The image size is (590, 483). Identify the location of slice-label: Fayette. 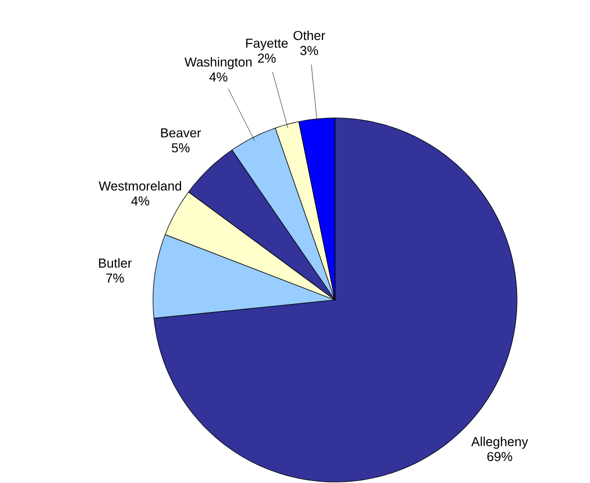
(267, 44).